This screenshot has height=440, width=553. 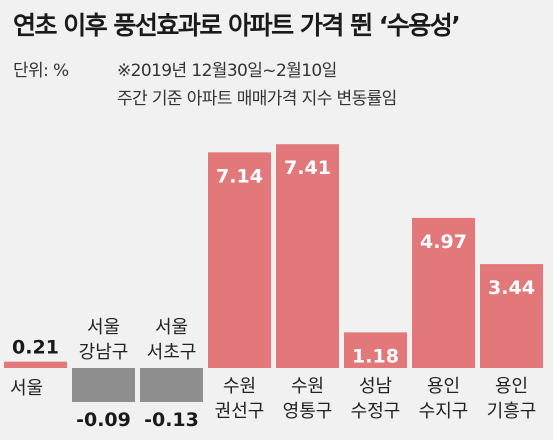 What do you see at coordinates (239, 176) in the screenshot?
I see `data-label: 7.14` at bounding box center [239, 176].